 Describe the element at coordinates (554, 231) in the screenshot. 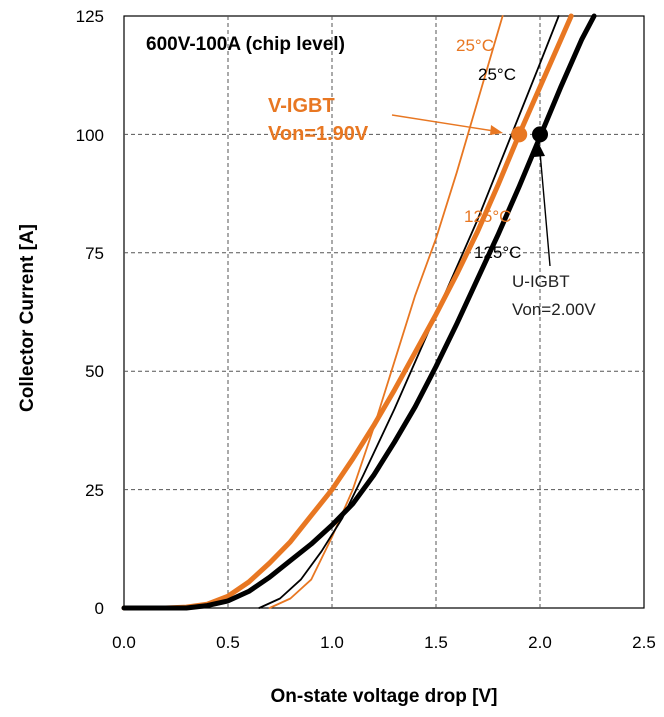

I see `u-igbt-annotation: U-IGBT Von=2.00V` at that location.